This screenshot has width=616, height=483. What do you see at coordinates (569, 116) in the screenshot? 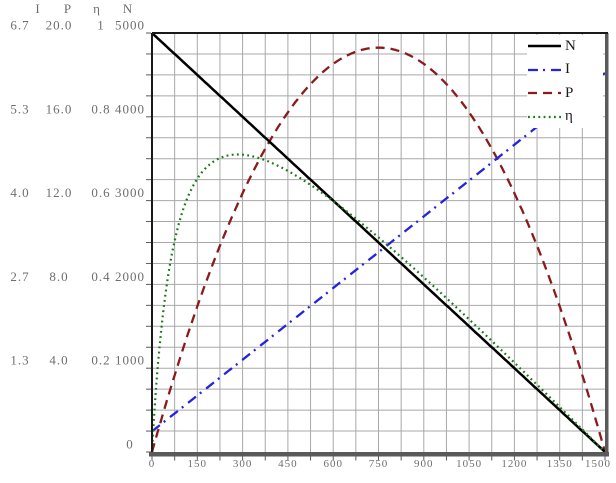
I see `legend-label-eta: η` at bounding box center [569, 116].